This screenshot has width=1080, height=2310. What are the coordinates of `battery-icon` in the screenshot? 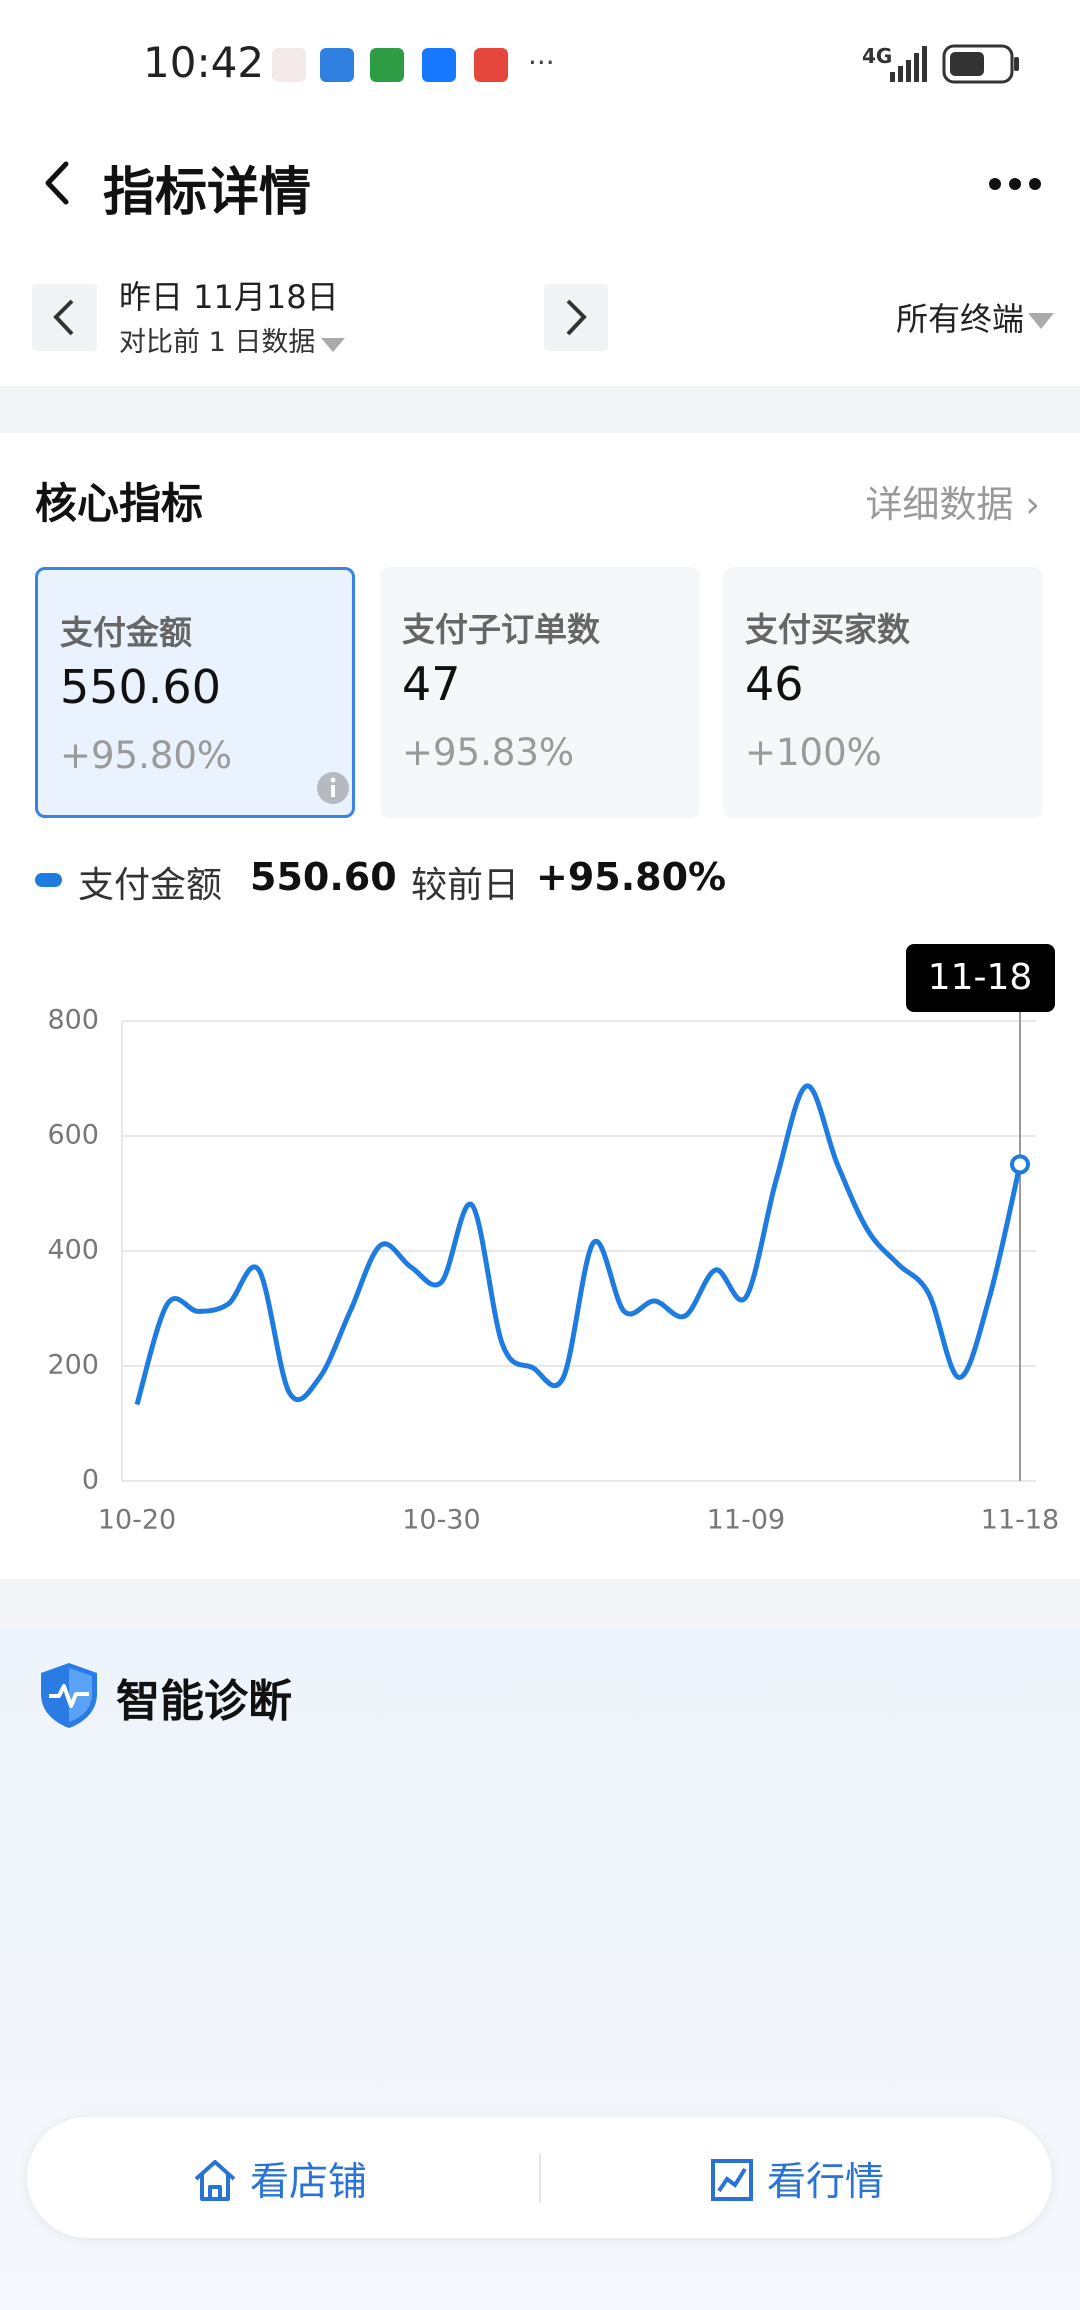 It's located at (980, 64).